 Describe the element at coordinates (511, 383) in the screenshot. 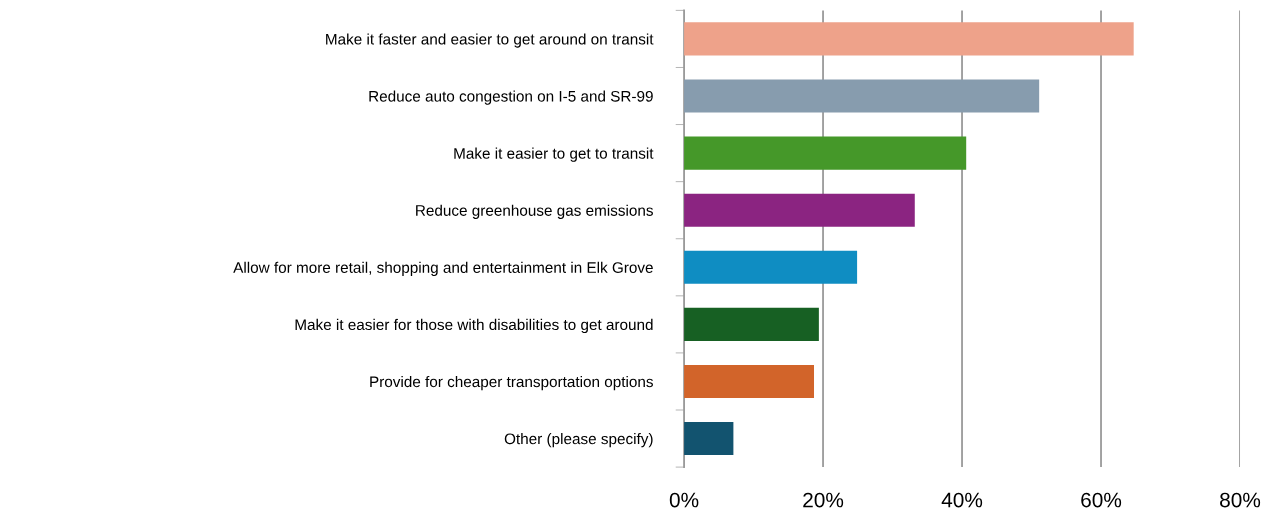

I see `y-tick-label: Provide for cheaper transportation options` at that location.